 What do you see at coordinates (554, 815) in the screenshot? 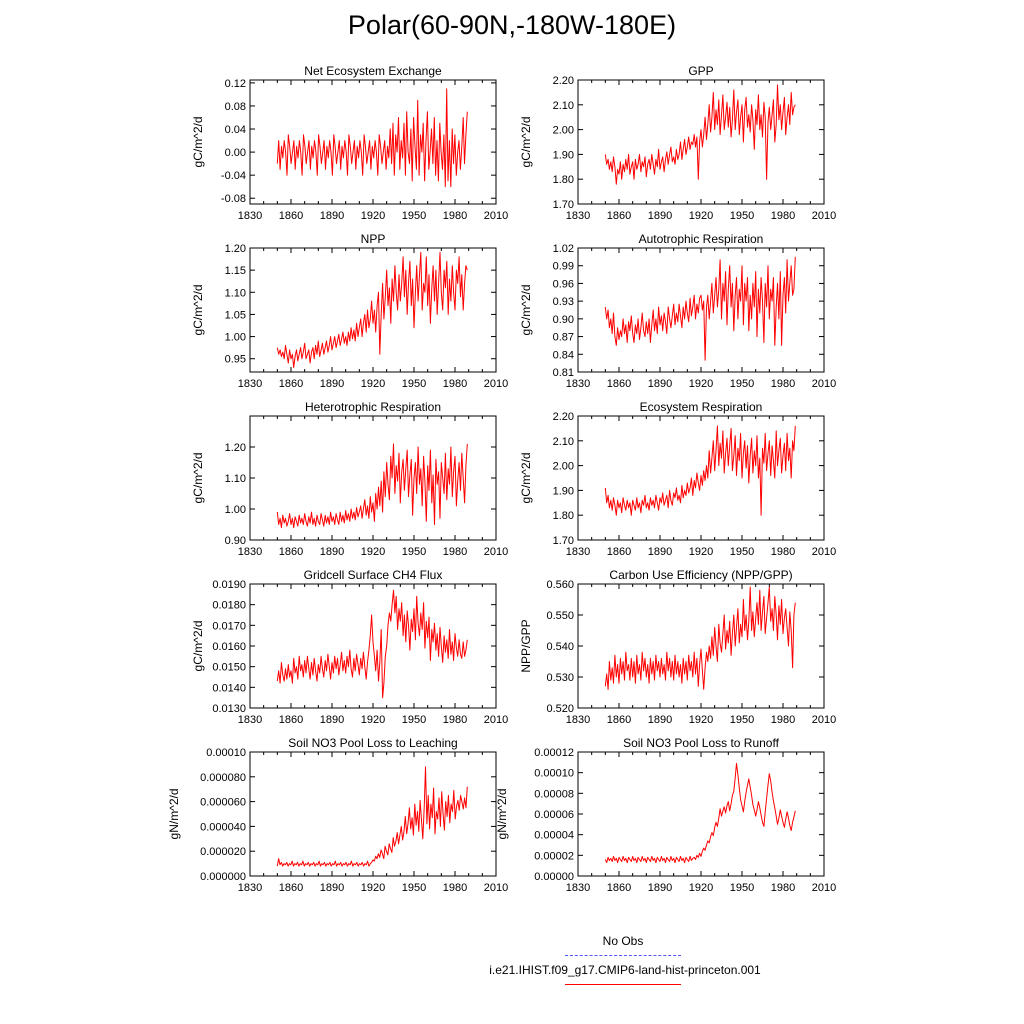
I see `y-tick-label: 0.00006` at bounding box center [554, 815].